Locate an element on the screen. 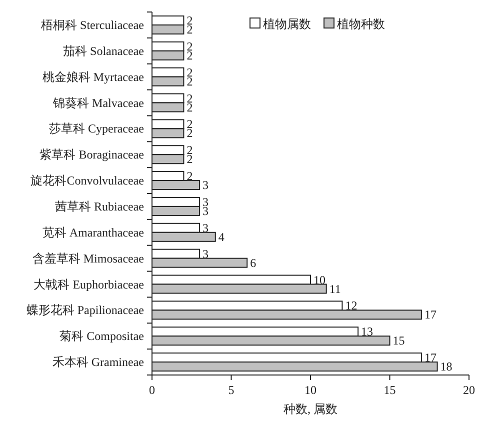  y-tick-label: 含羞草科 Mimosaceae is located at coordinates (88, 258).